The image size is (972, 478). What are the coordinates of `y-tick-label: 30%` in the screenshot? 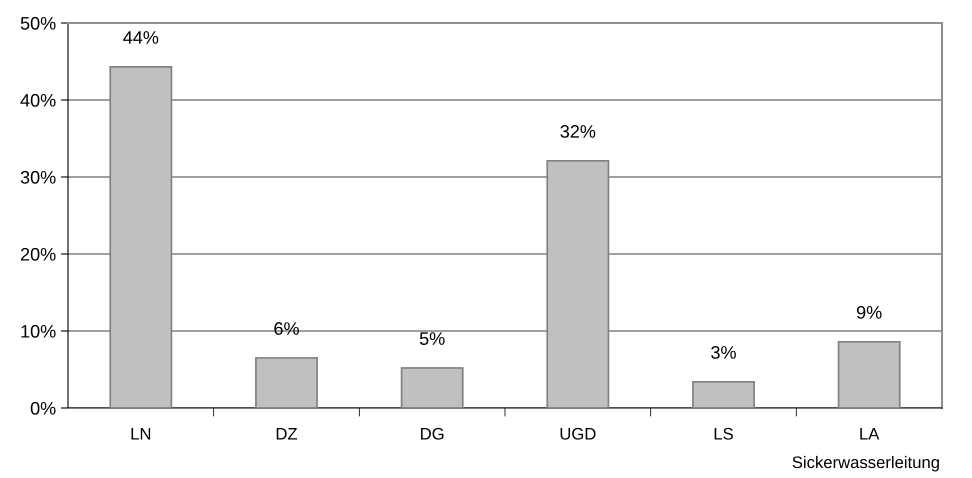 It's located at (38, 177).